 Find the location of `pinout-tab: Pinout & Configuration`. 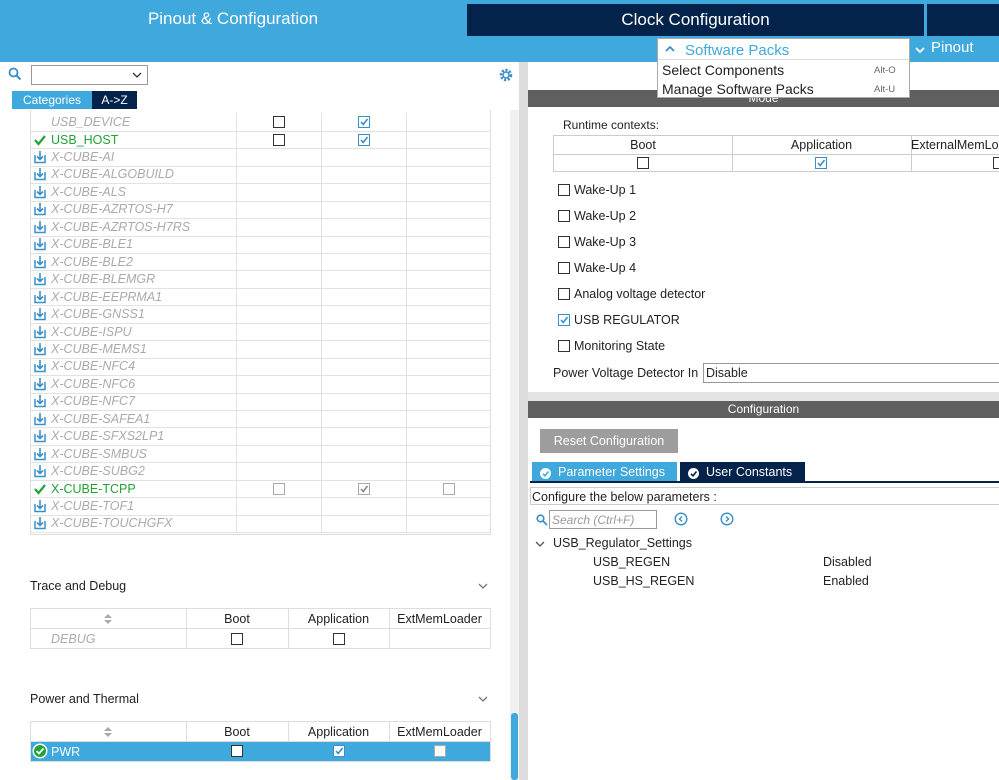

pinout-tab: Pinout & Configuration is located at coordinates (233, 19).